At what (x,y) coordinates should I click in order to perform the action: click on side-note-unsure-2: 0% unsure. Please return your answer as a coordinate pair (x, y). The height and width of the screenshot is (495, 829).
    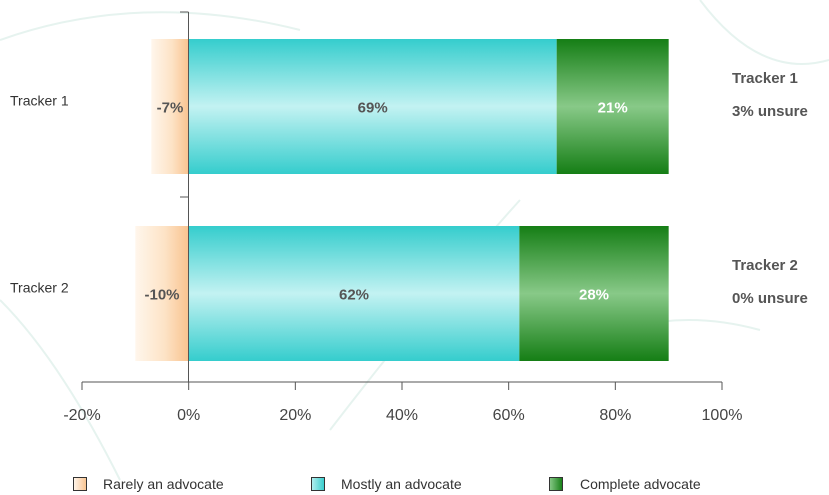
    Looking at the image, I should click on (770, 298).